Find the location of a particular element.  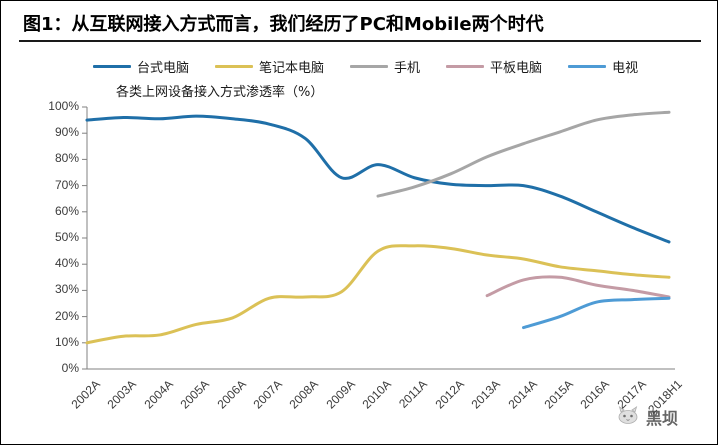

legend-item-desktop: 台式电脑 is located at coordinates (141, 66).